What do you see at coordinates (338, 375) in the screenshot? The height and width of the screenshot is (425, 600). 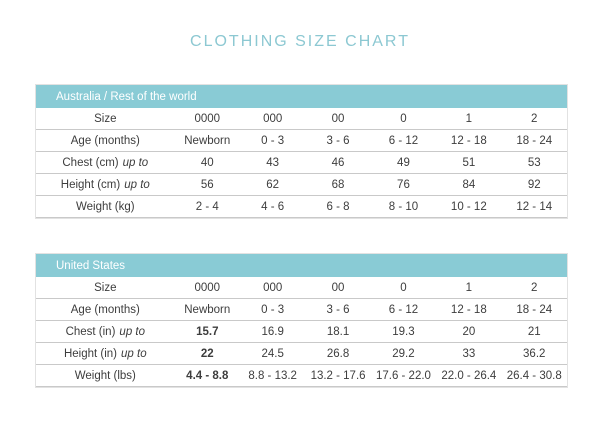 I see `cell-value: 13.2 - 17.6` at bounding box center [338, 375].